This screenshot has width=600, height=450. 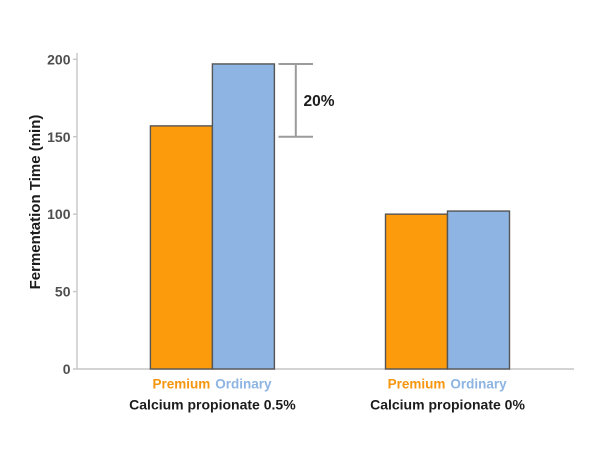 I want to click on difference-annotation: 20%, so click(x=319, y=101).